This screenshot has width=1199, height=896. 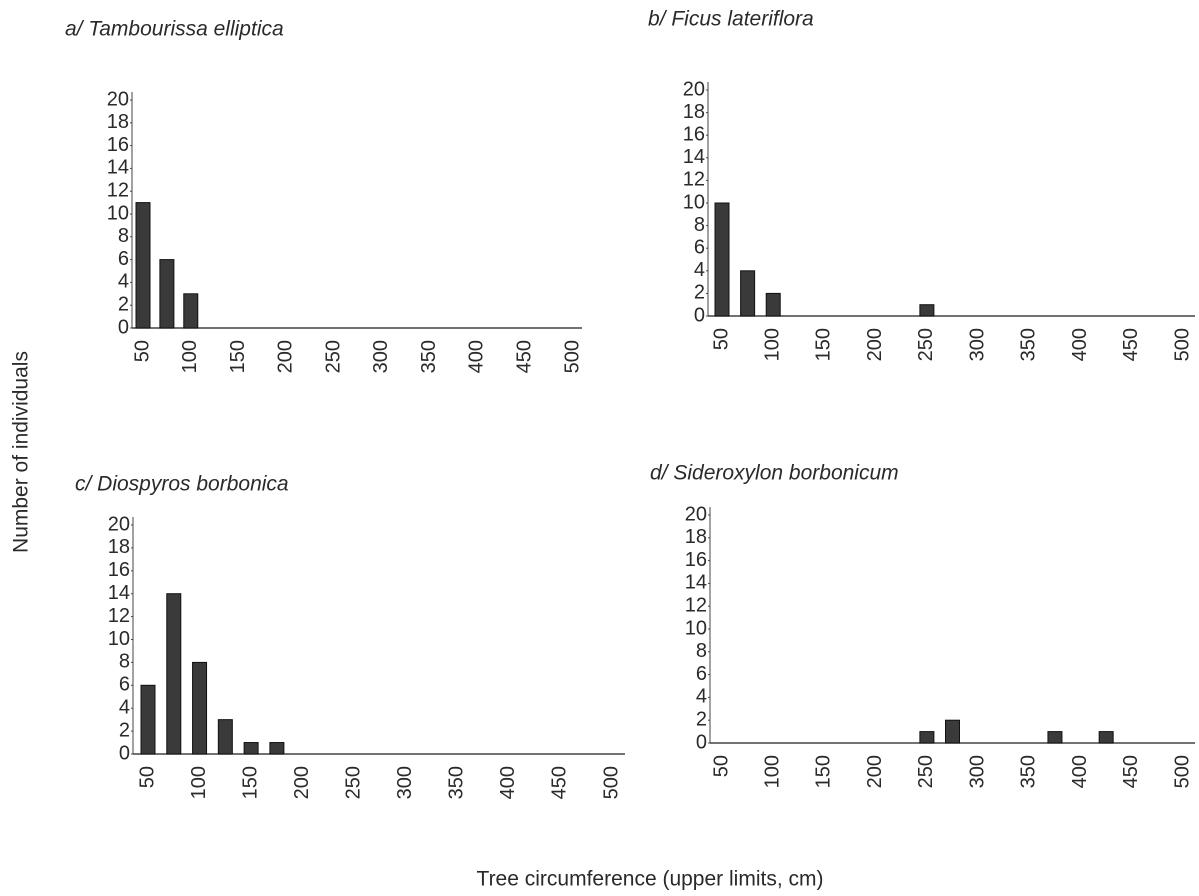 What do you see at coordinates (731, 19) in the screenshot?
I see `panel-title: b/ Ficus lateriflora` at bounding box center [731, 19].